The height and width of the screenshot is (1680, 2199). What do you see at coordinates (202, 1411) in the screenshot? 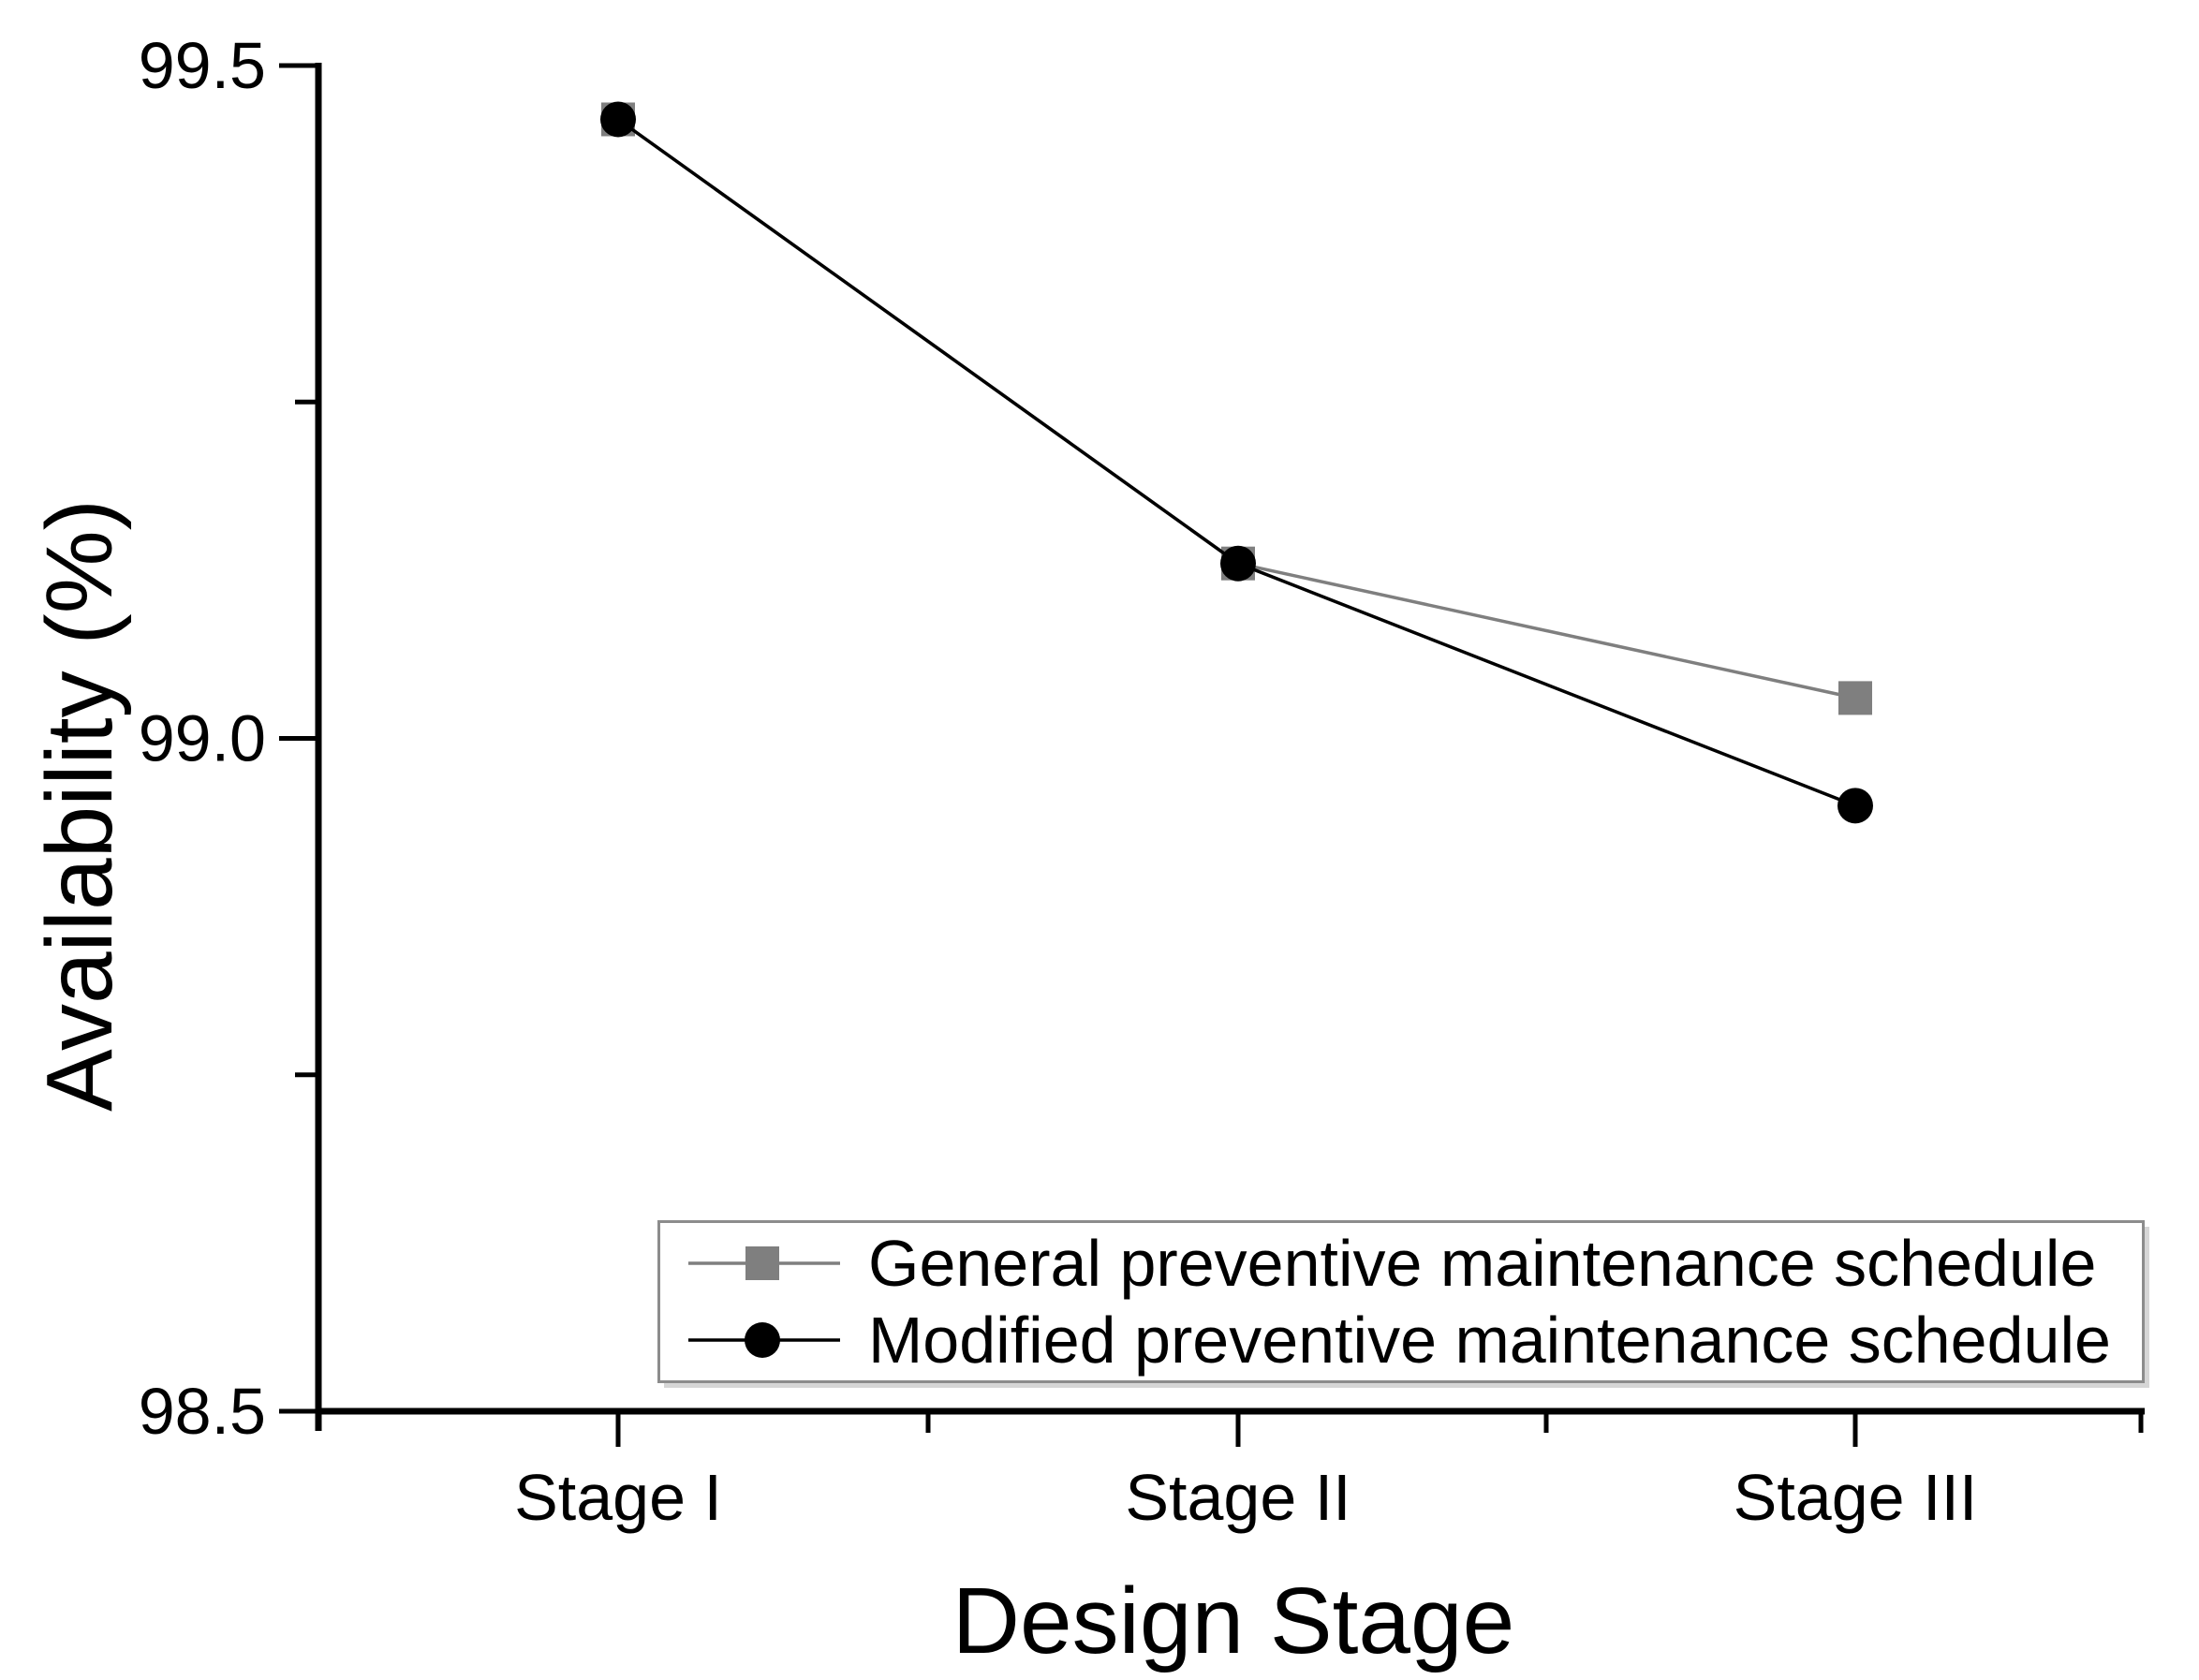
I see `y-tick-label: 98.5` at bounding box center [202, 1411].